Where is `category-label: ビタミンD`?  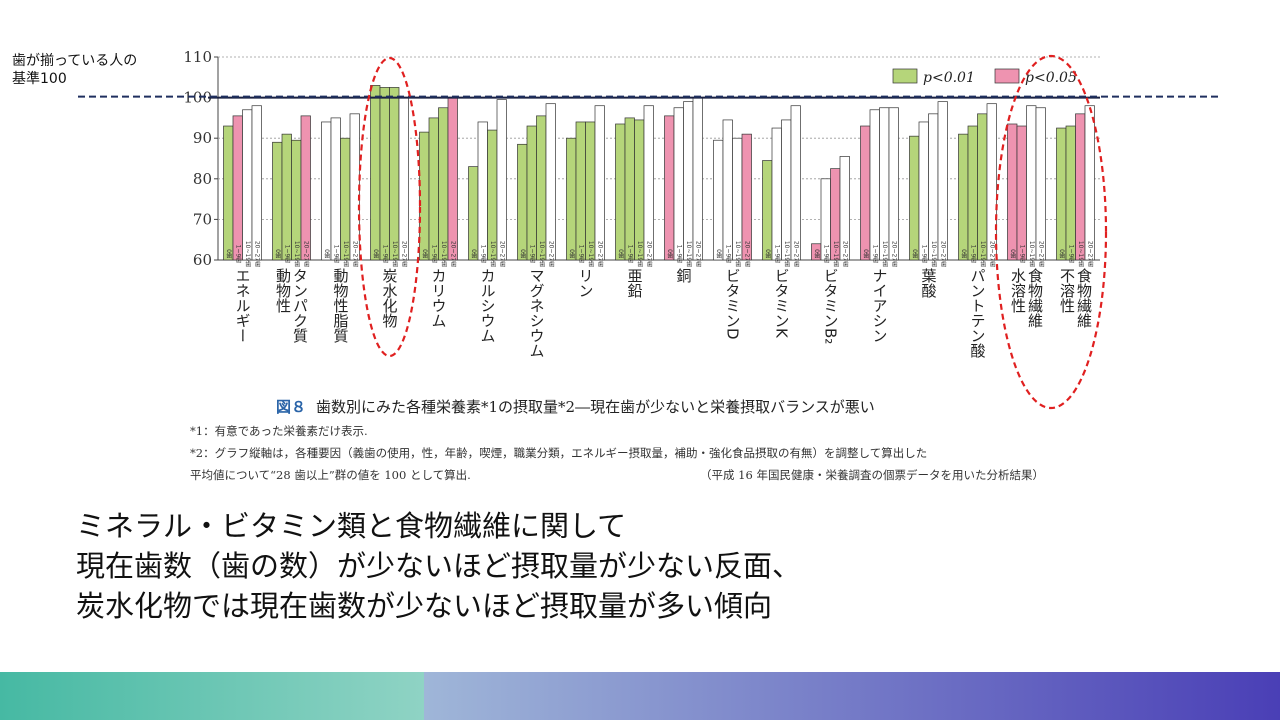 category-label: ビタミンD is located at coordinates (733, 304).